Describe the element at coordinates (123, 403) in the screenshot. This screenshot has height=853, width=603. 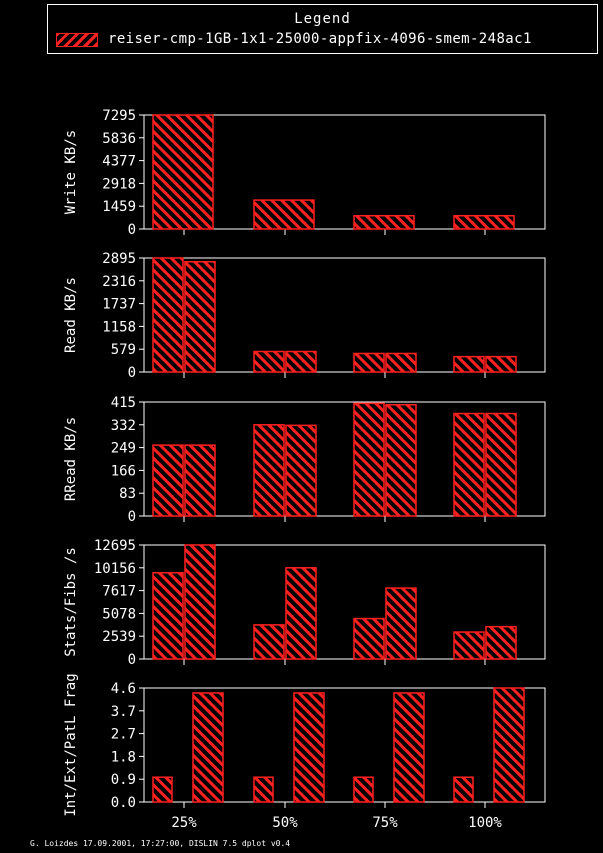
I see `y-tick-label: 415` at that location.